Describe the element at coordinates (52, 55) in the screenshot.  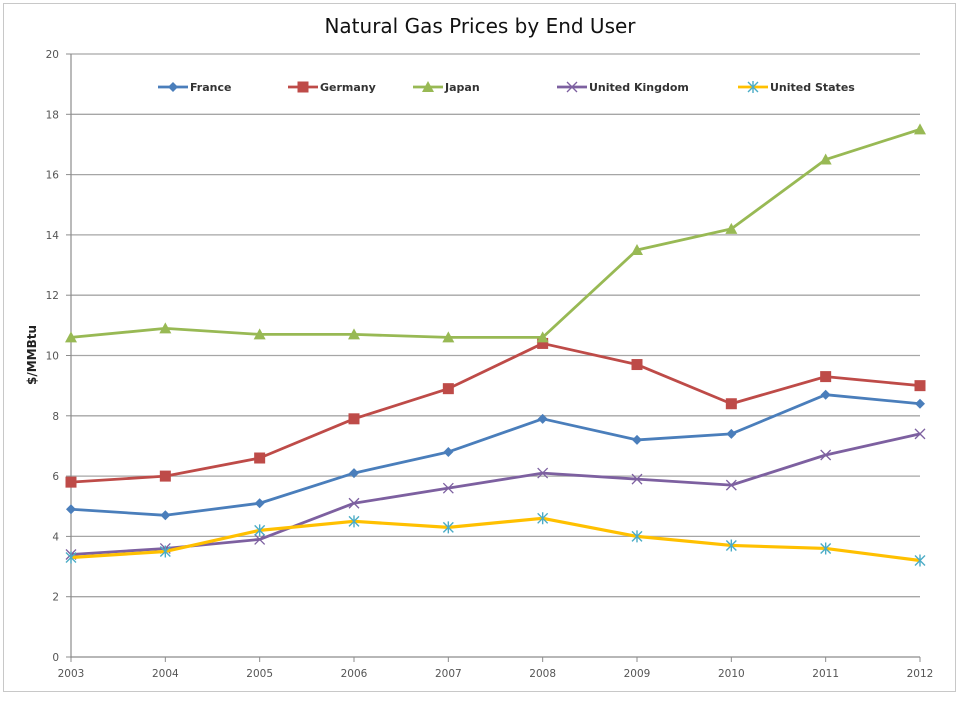
I see `y-tick-label: 20` at that location.